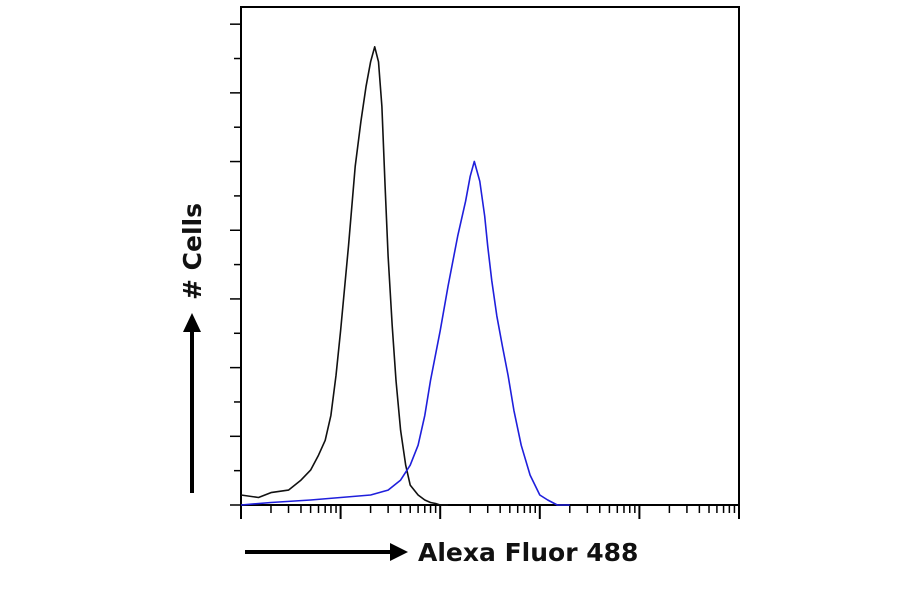 This screenshot has width=900, height=594. I want to click on x-axis-ticks, so click(490, 512).